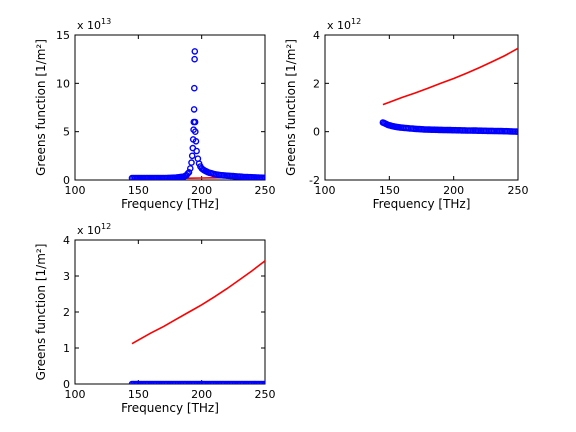  I want to click on y-tick-label: -2, so click(314, 180).